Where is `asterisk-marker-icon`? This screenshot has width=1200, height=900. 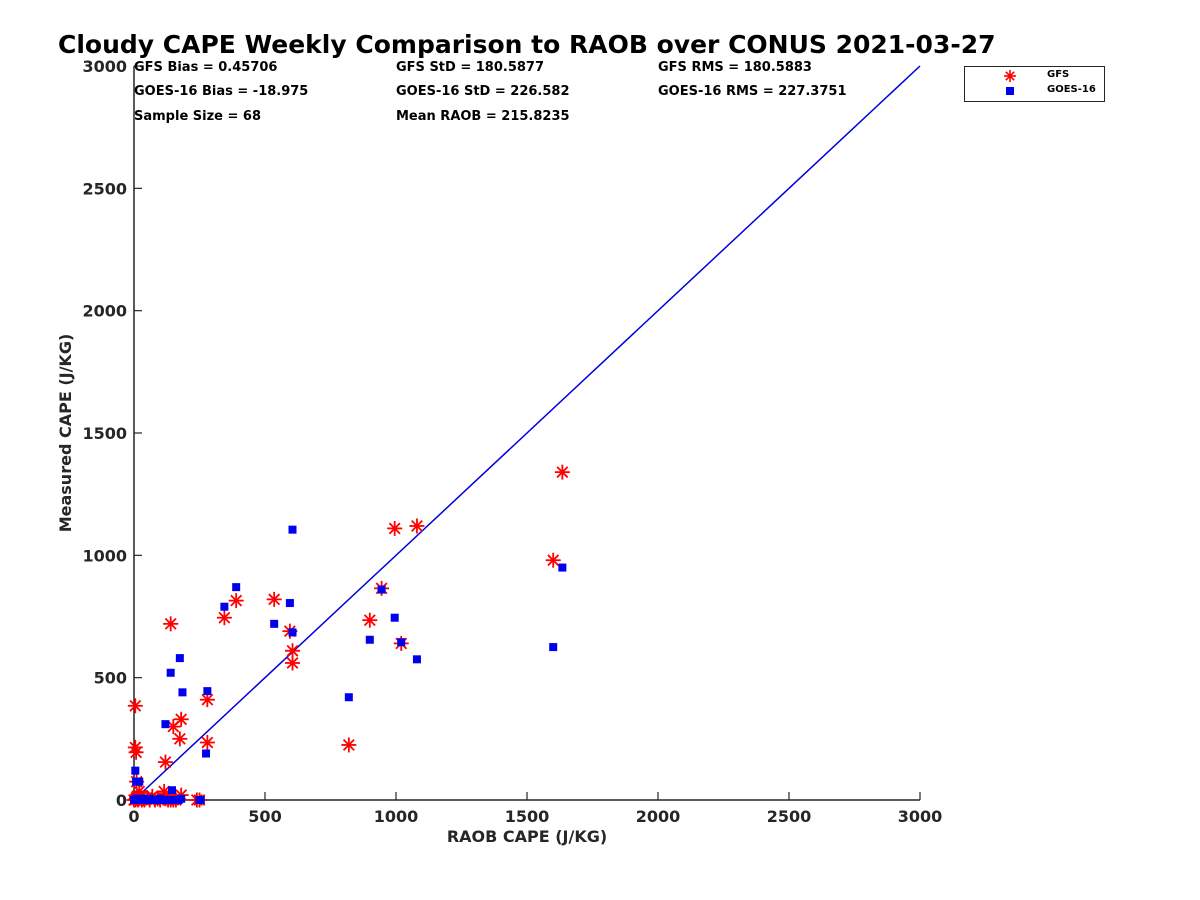
asterisk-marker-icon is located at coordinates (1010, 76).